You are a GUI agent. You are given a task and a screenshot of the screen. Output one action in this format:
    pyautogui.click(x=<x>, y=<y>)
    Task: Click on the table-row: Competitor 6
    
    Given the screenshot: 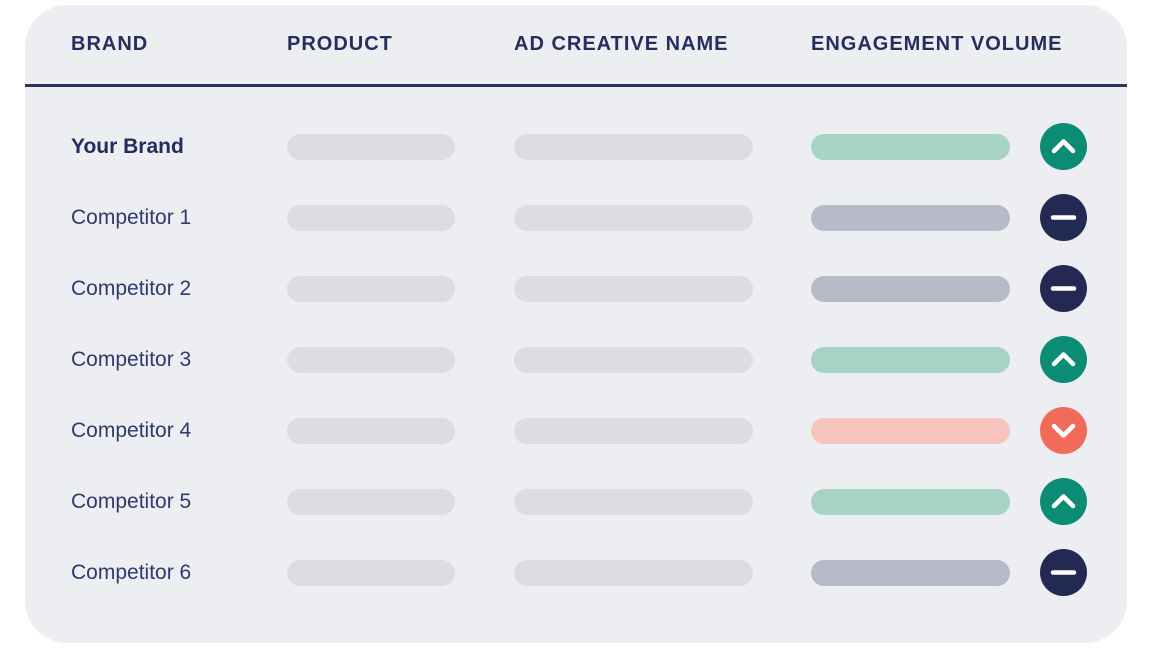 What is the action you would take?
    pyautogui.click(x=576, y=572)
    